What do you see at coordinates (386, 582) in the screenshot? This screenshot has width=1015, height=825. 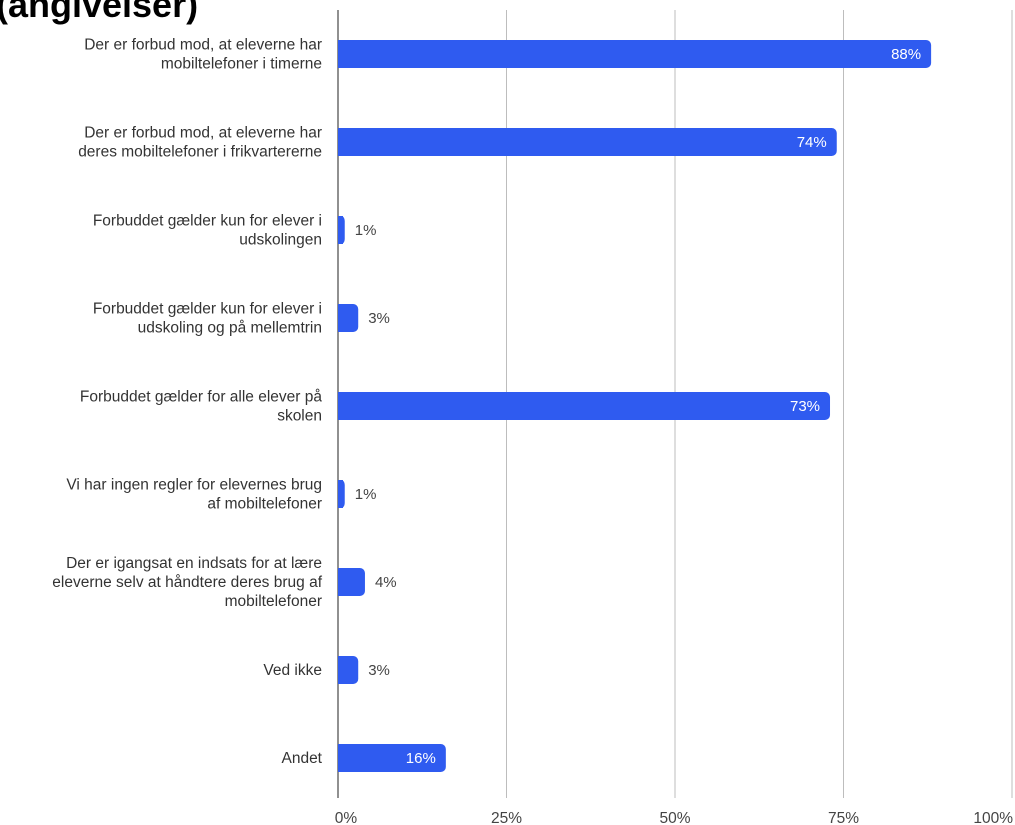 I see `bar-value-label: 4%` at bounding box center [386, 582].